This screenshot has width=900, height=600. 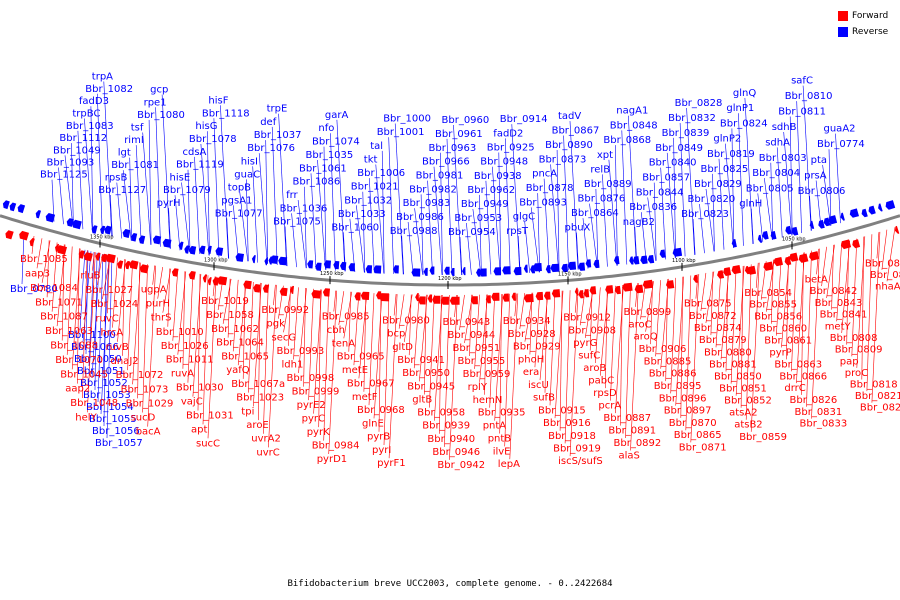 What do you see at coordinates (407, 119) in the screenshot?
I see `gene-label: Bbr_1000` at bounding box center [407, 119].